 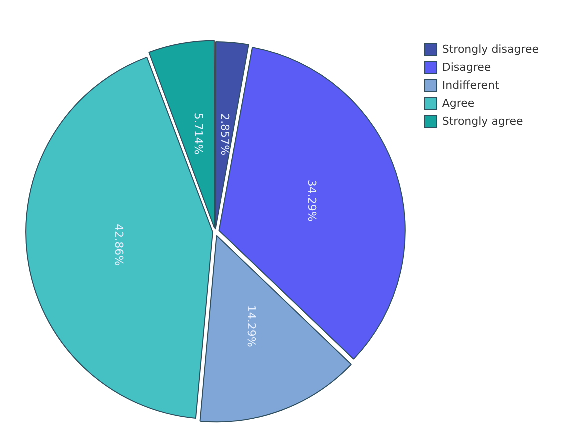 I want to click on legend-label: Strongly disagree, so click(x=491, y=49).